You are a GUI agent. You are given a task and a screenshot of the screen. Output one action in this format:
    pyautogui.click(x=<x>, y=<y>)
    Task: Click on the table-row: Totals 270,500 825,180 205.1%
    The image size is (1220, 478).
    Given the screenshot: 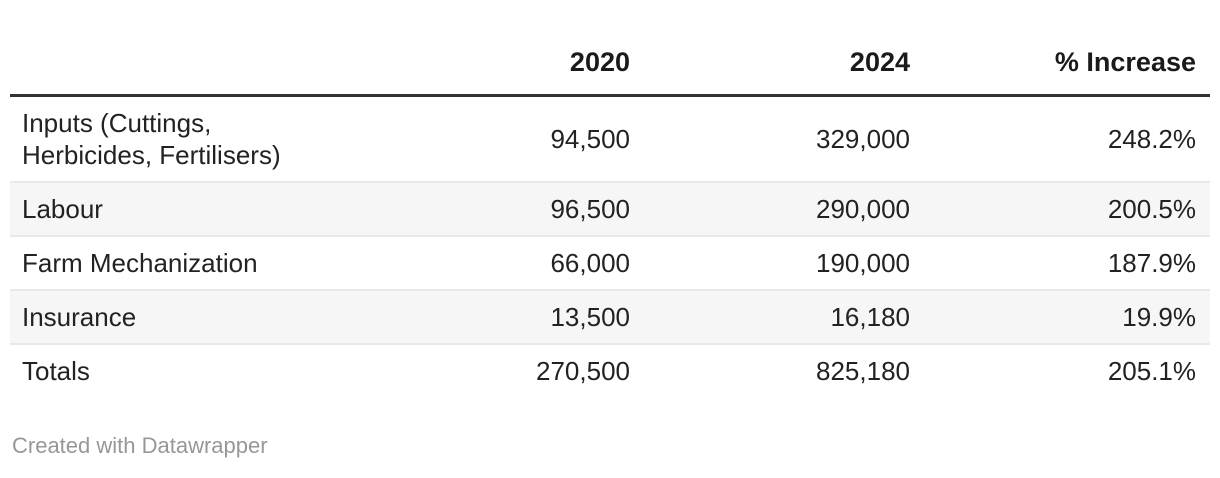 What is the action you would take?
    pyautogui.click(x=610, y=370)
    